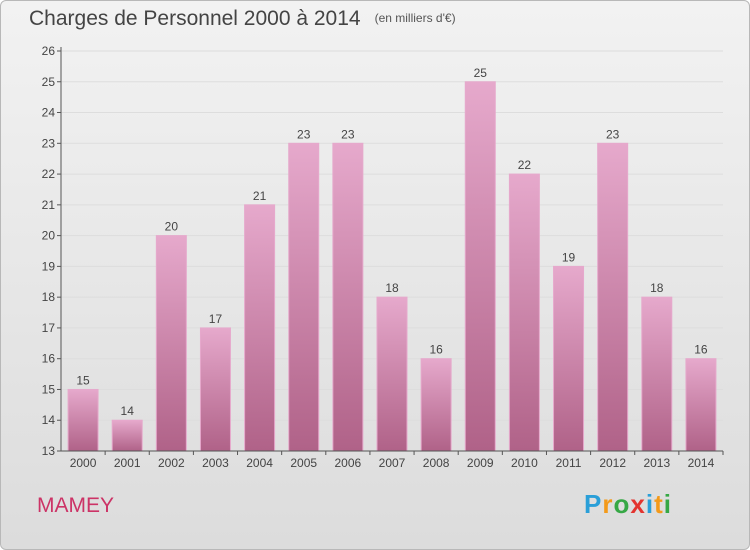  What do you see at coordinates (195, 18) in the screenshot?
I see `chart-title: Charges de Personnel 2000 à 2014` at bounding box center [195, 18].